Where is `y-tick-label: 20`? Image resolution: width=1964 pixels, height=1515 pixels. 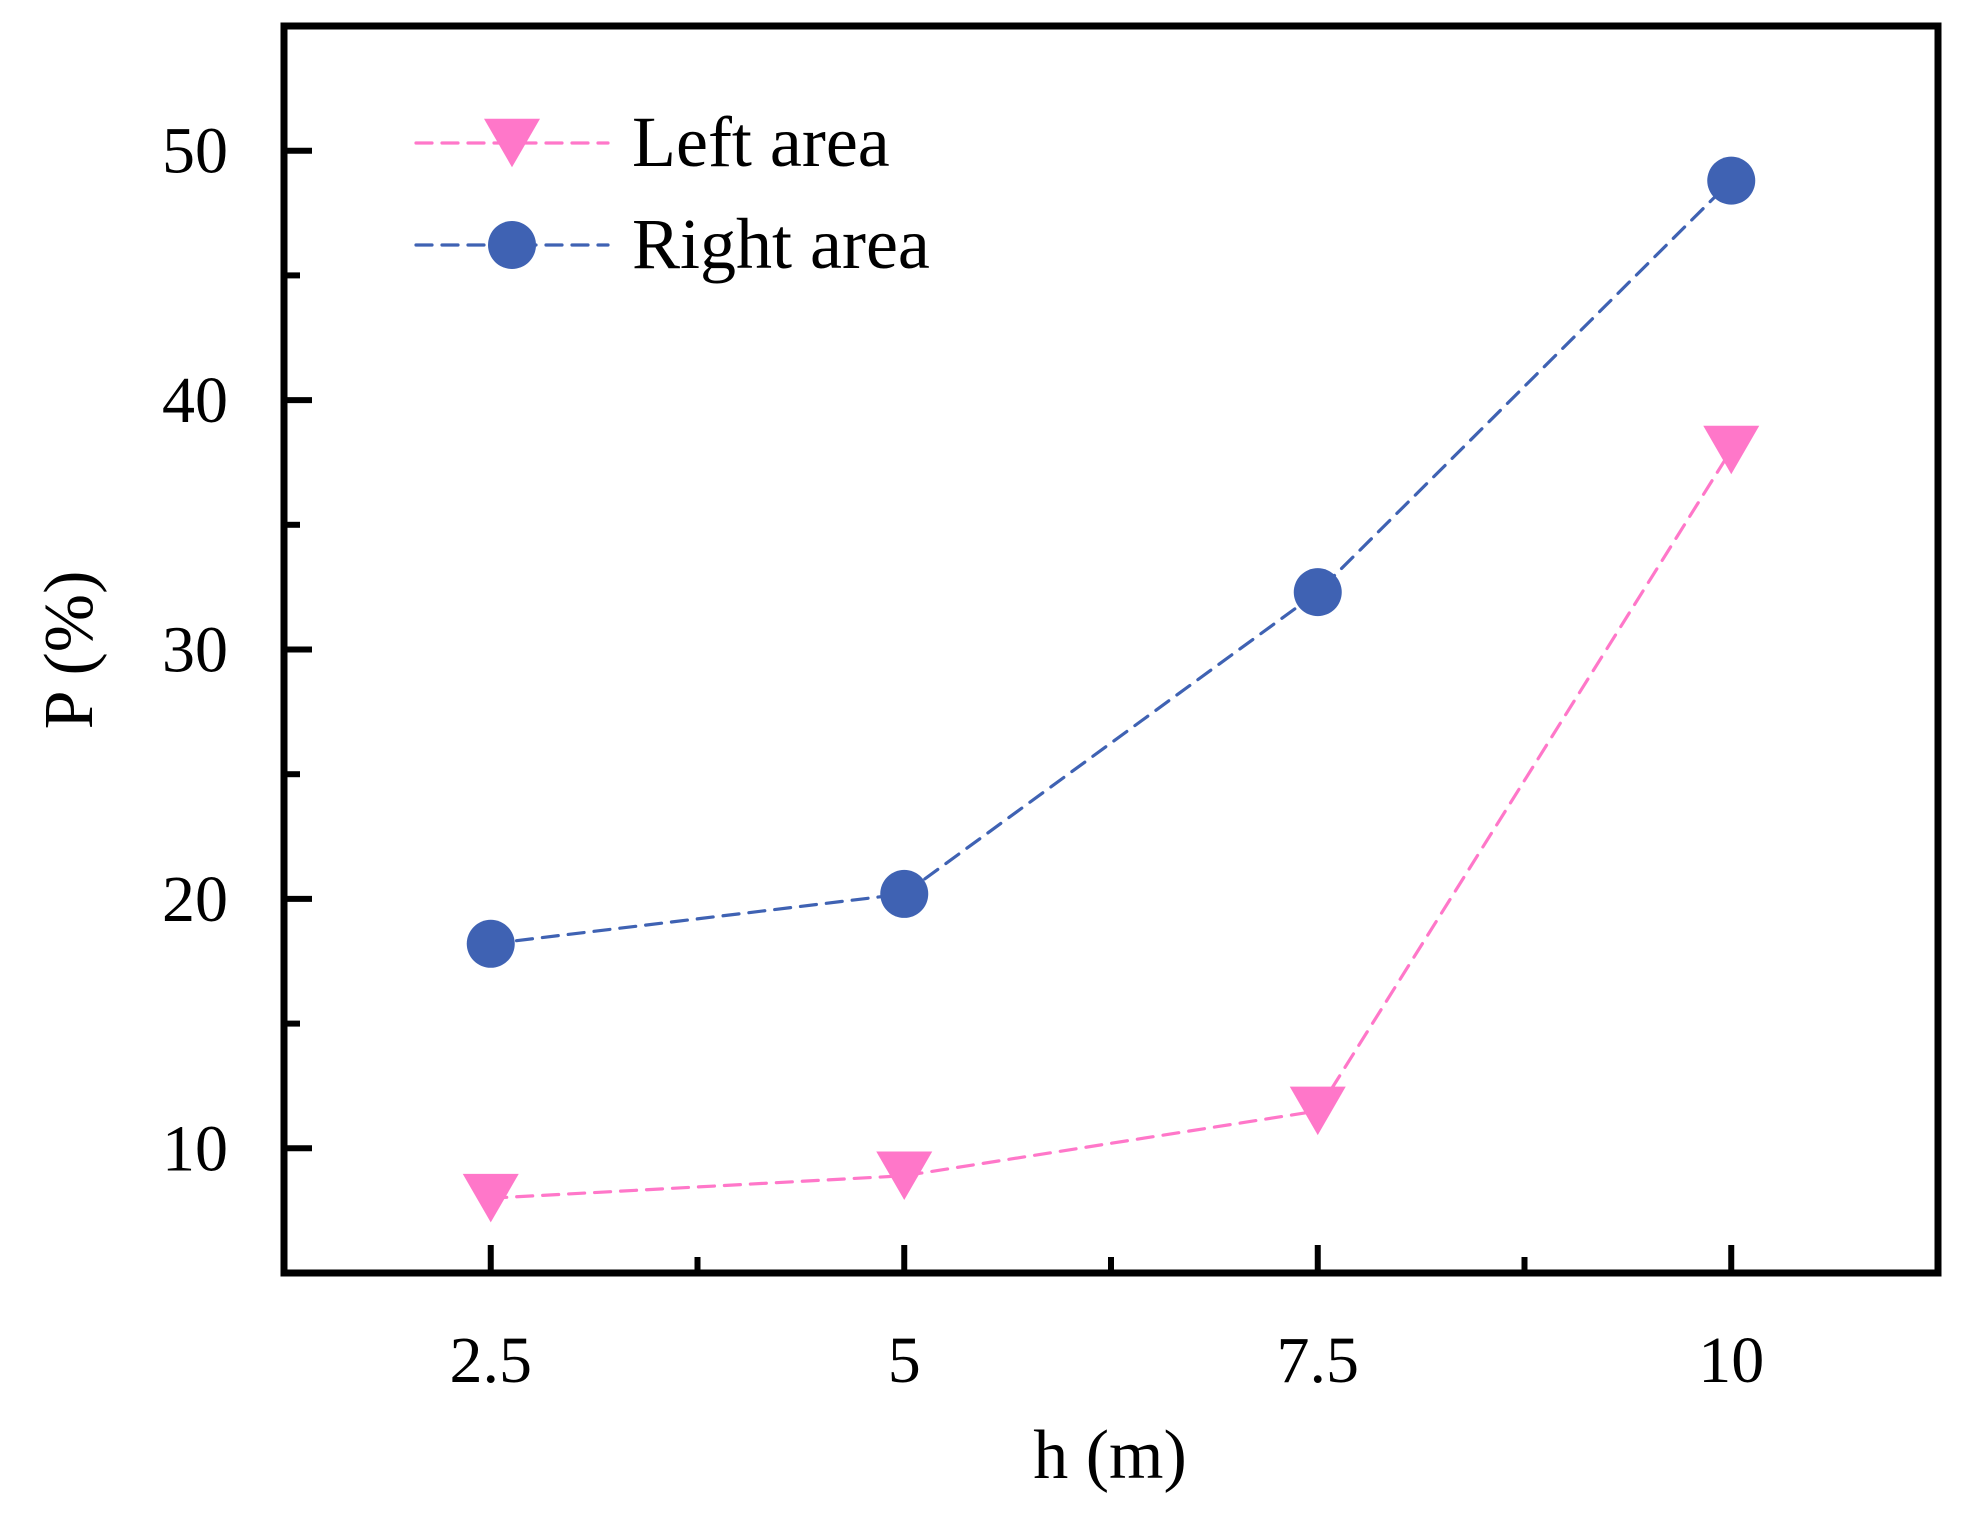 y-tick-label: 20 is located at coordinates (195, 899).